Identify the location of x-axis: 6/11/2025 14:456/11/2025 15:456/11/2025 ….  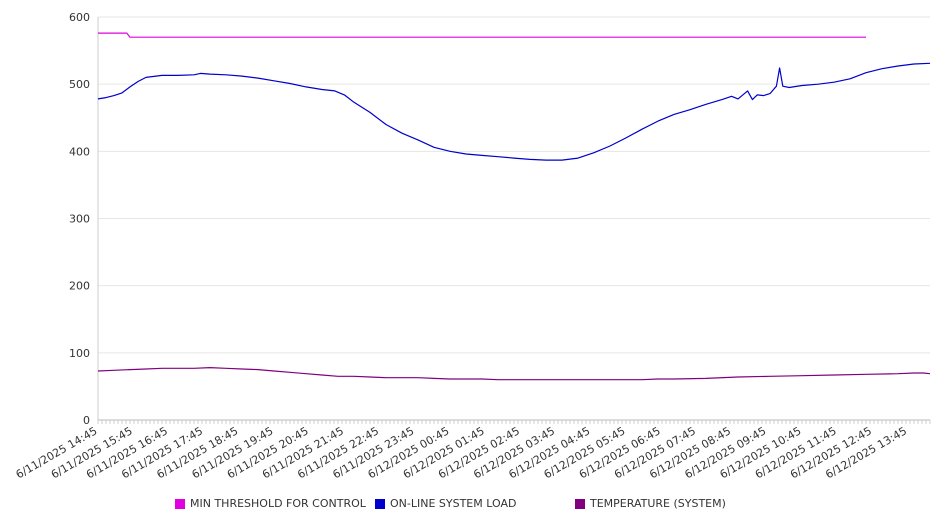
(472, 450).